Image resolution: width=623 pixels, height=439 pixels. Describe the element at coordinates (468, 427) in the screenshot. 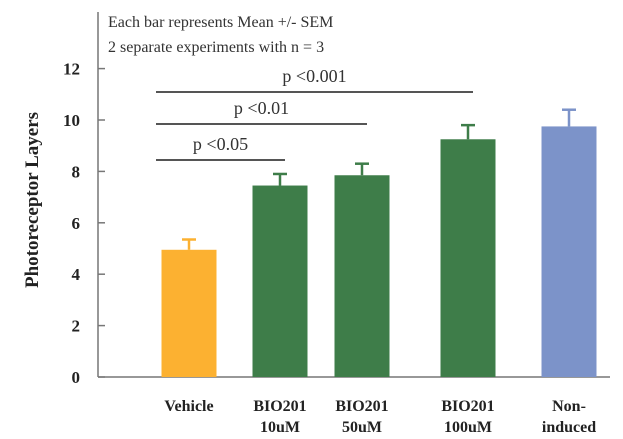

I see `x-tick-label-line2: 100uM` at that location.